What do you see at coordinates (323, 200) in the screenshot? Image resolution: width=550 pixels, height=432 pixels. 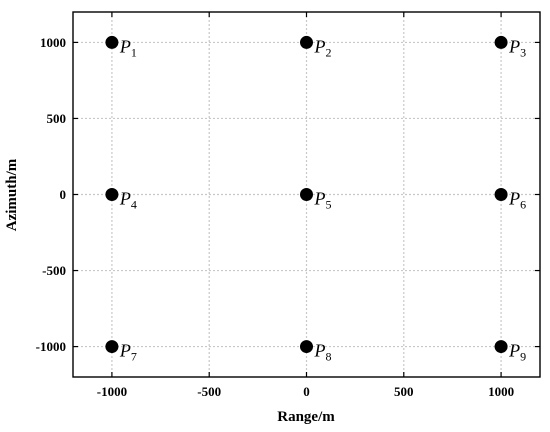 I see `point-label: P5` at bounding box center [323, 200].